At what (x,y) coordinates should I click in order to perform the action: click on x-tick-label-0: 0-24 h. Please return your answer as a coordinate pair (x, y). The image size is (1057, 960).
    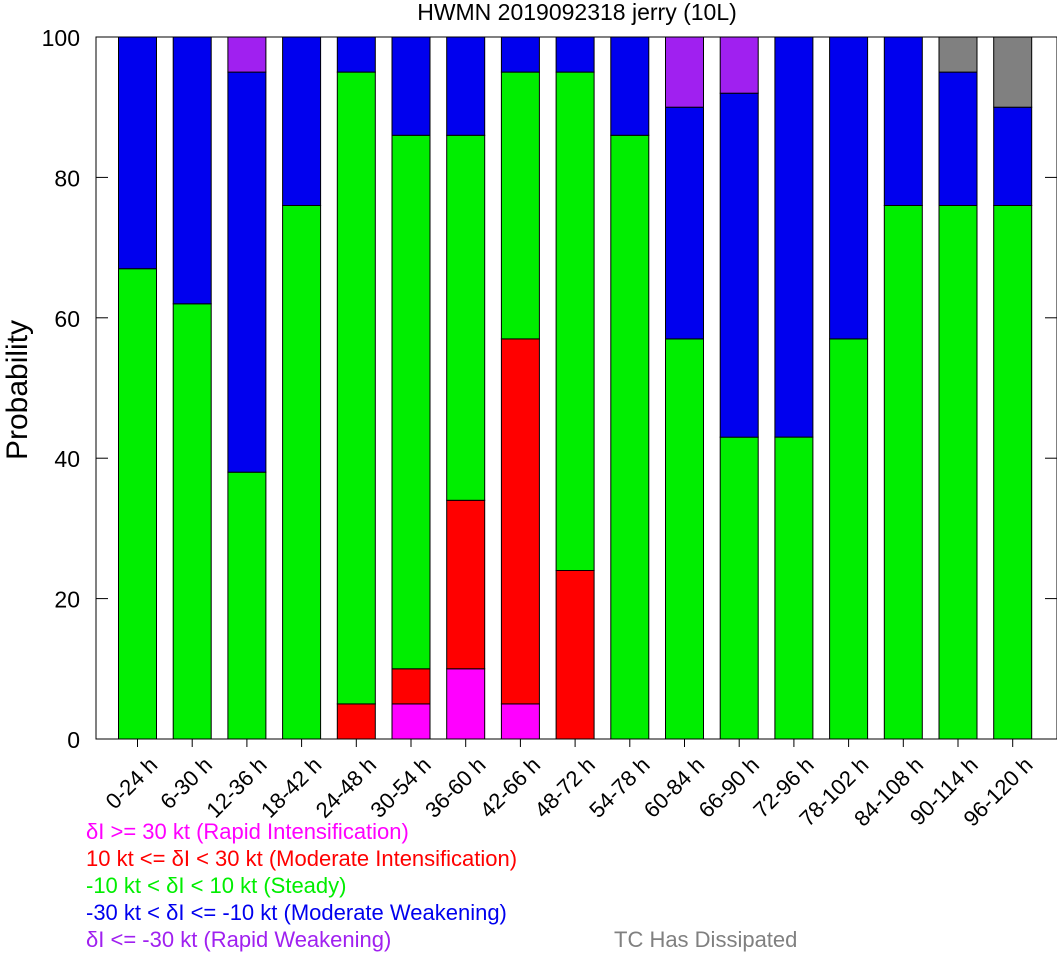
    Looking at the image, I should click on (132, 783).